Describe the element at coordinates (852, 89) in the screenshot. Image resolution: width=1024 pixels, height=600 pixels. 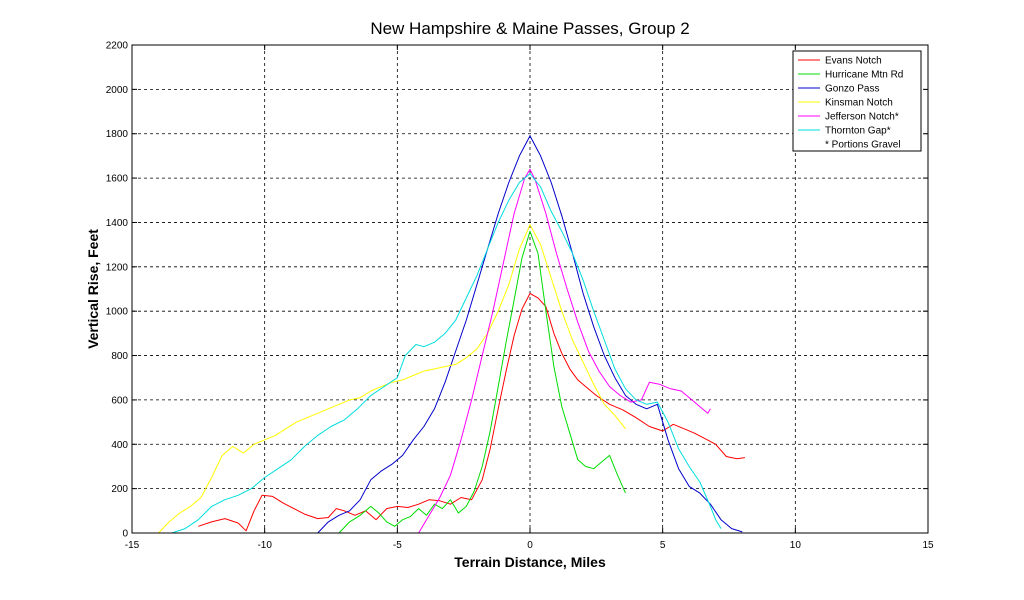
I see `legend-label-gonzo-pass: Gonzo Pass` at that location.